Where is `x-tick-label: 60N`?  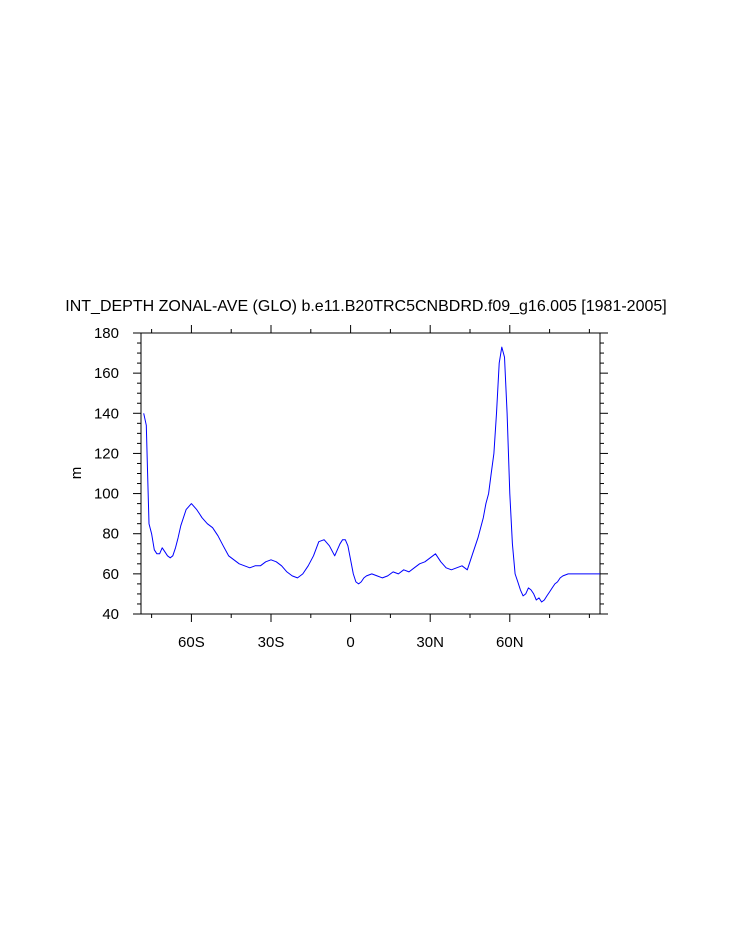
x-tick-label: 60N is located at coordinates (510, 642).